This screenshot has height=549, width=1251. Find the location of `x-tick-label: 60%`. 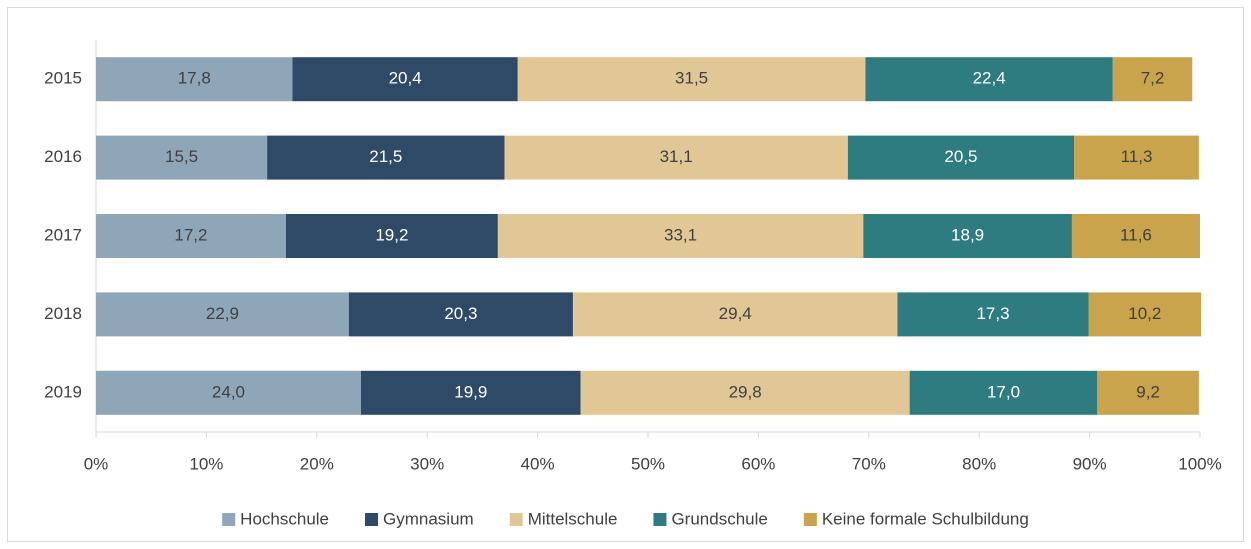

x-tick-label: 60% is located at coordinates (758, 463).